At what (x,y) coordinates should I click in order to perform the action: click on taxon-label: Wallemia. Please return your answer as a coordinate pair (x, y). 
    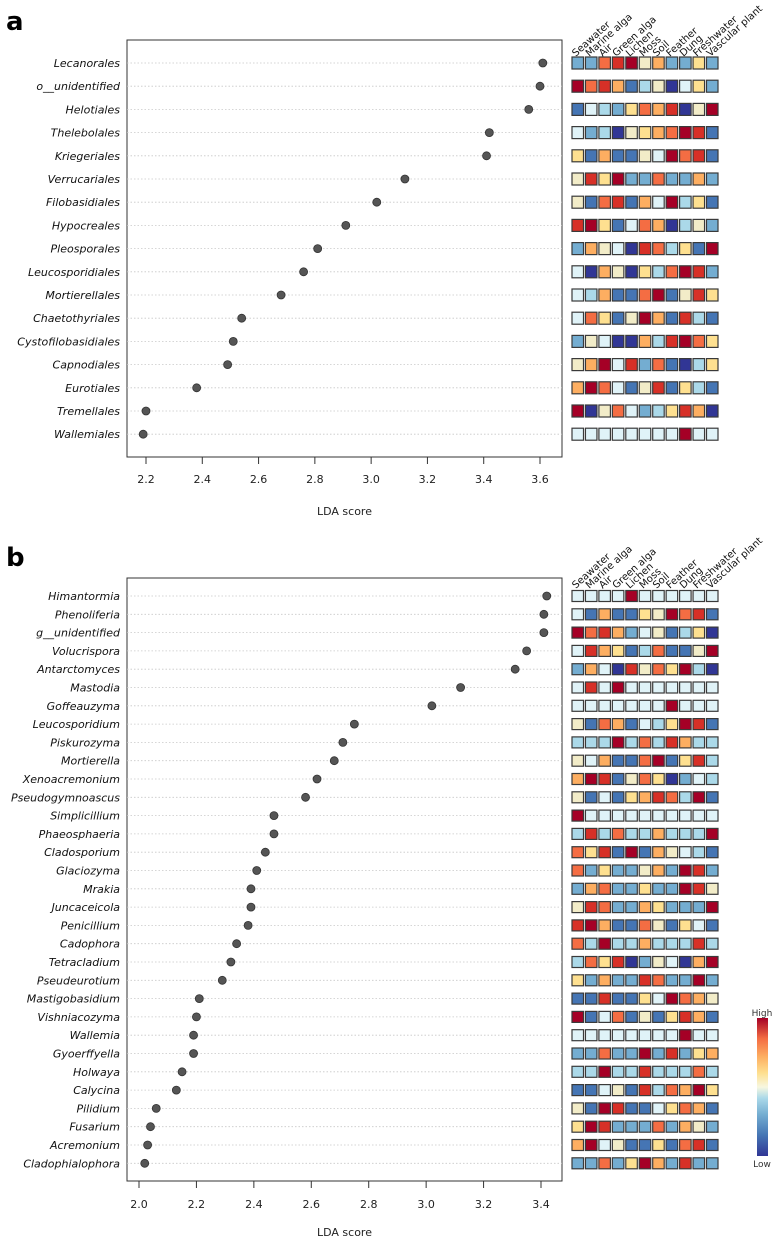
    Looking at the image, I should click on (95, 1035).